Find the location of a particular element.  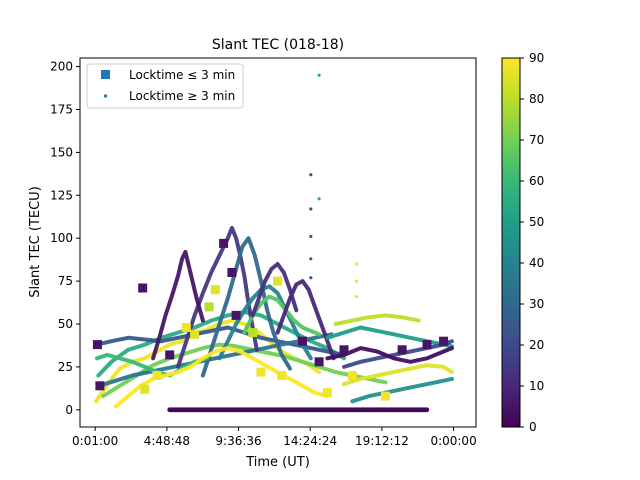

colorbar-tick-label: 0 is located at coordinates (533, 427).